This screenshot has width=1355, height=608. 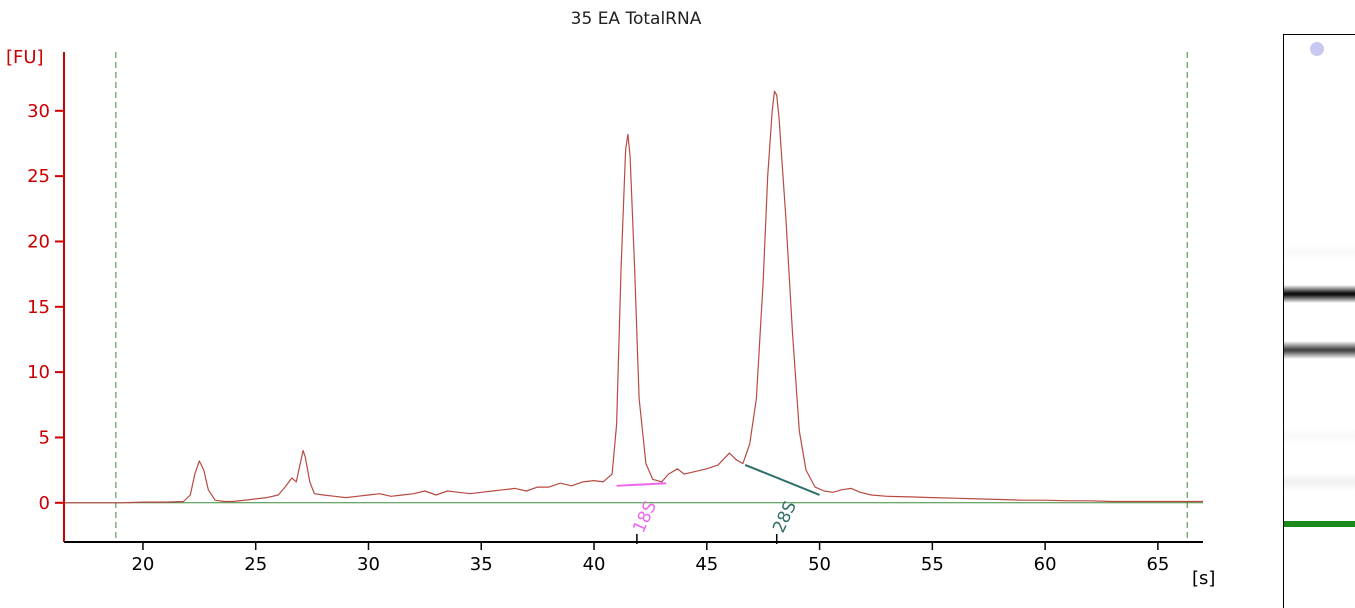 What do you see at coordinates (44, 437) in the screenshot?
I see `y-tick-label-5: 5` at bounding box center [44, 437].